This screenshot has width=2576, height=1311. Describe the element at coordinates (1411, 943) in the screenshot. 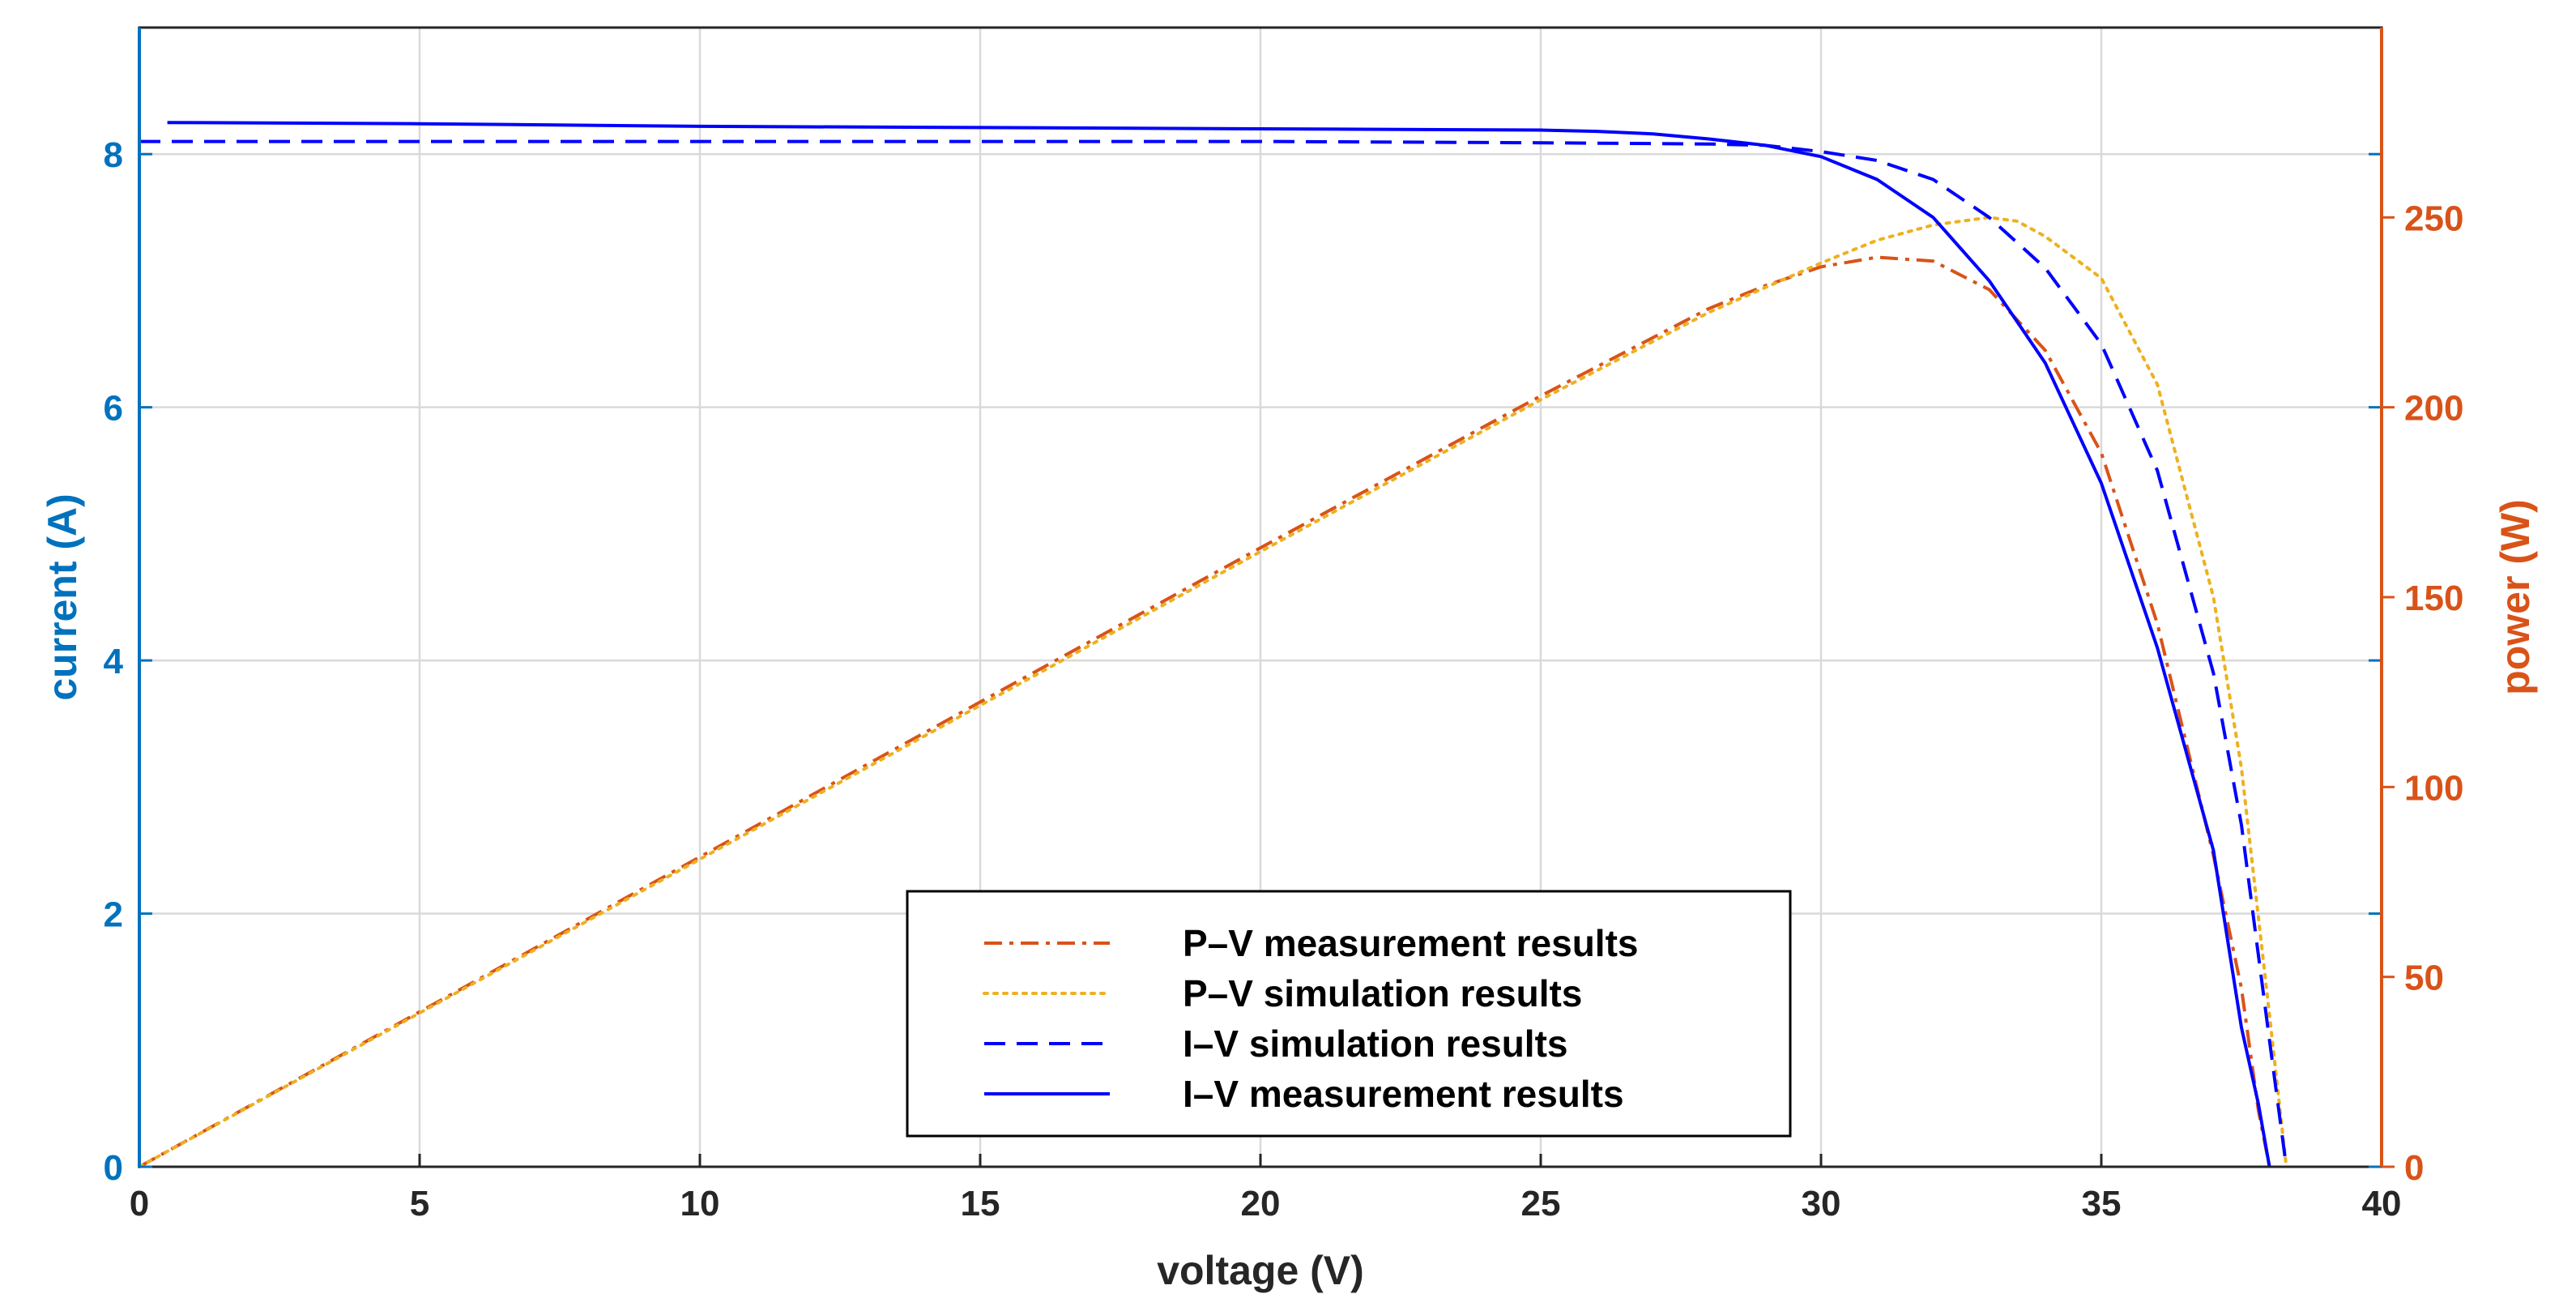

I see `legend-label-pv-measurement: P–V measurement results` at that location.